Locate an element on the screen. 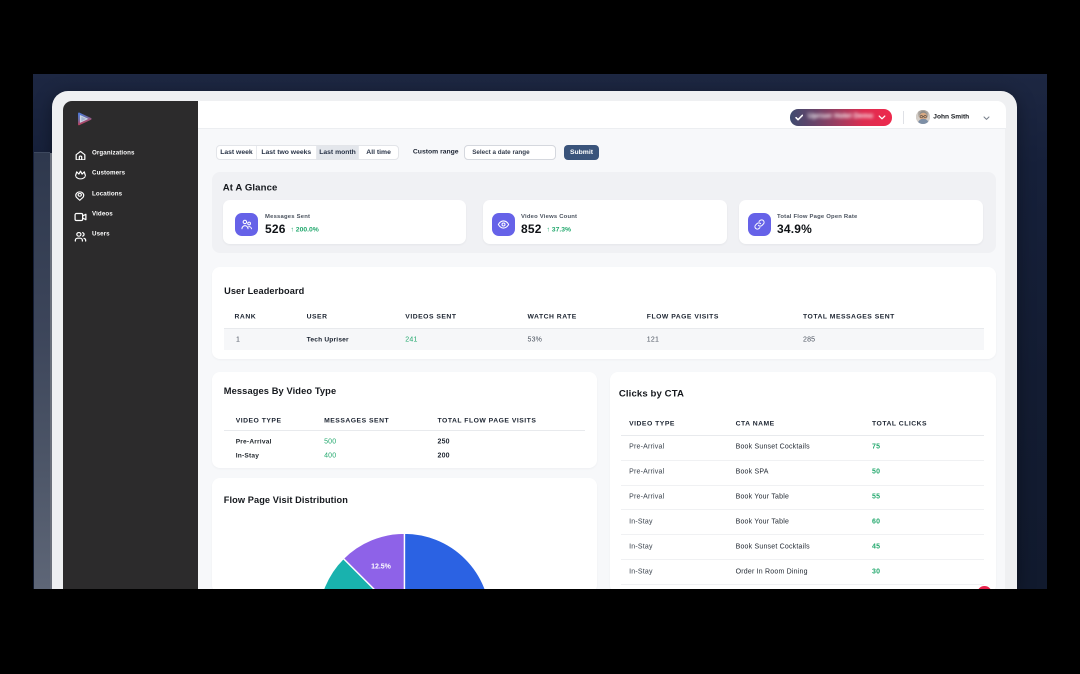 The height and width of the screenshot is (674, 1080). svg-text: 12.5% is located at coordinates (381, 567).